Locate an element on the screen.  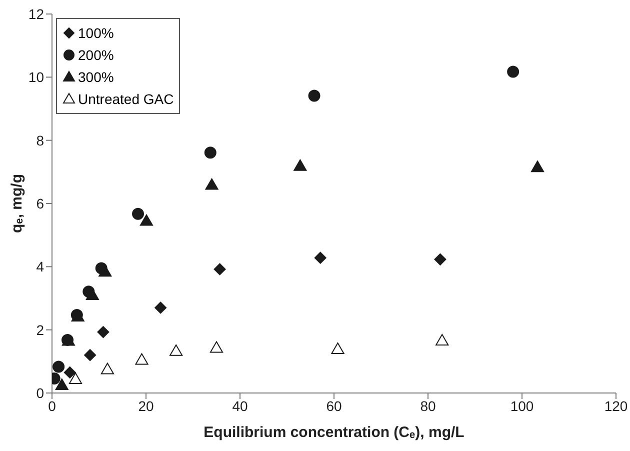
legend-label: 100% is located at coordinates (96, 33).